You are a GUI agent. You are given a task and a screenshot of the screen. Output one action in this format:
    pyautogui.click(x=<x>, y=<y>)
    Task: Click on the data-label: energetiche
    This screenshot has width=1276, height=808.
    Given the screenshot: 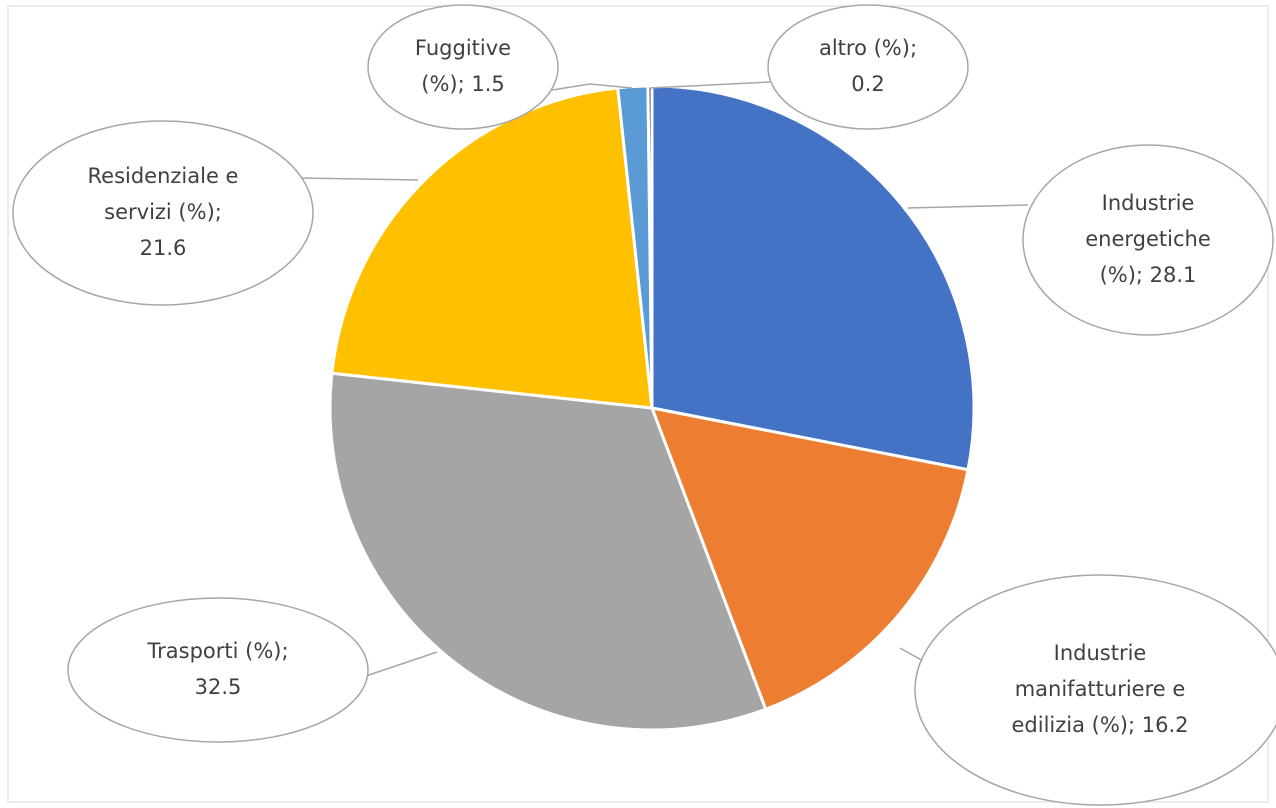 What is the action you would take?
    pyautogui.click(x=1148, y=239)
    